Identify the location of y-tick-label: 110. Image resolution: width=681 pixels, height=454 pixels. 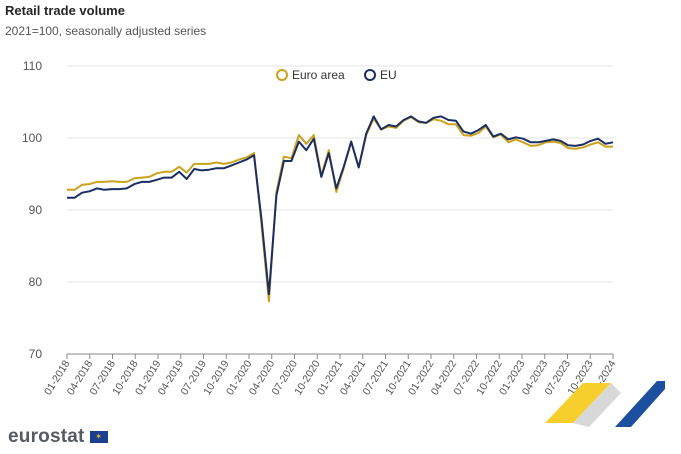
(32, 66).